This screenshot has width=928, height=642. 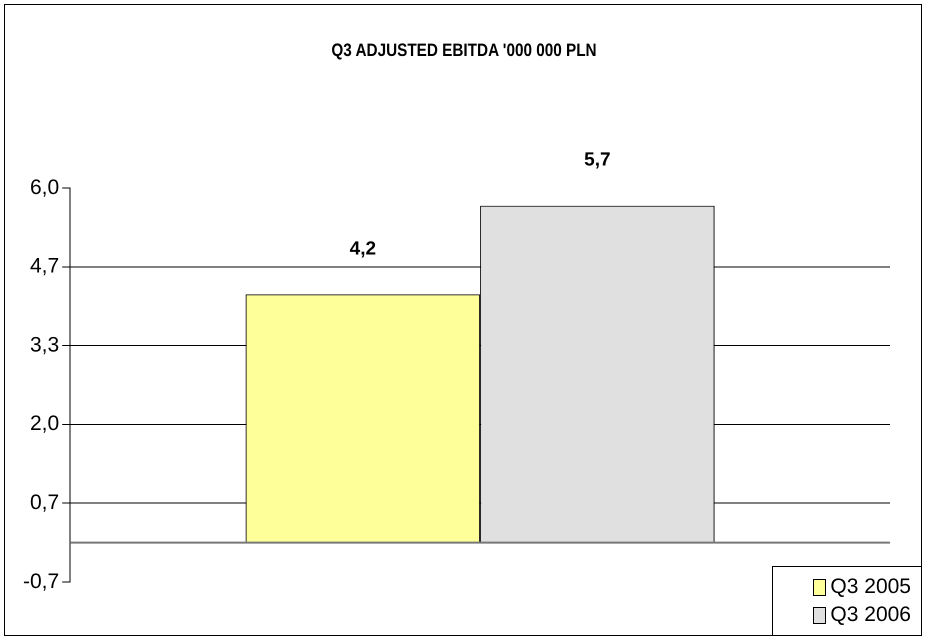 What do you see at coordinates (45, 187) in the screenshot?
I see `y-tick-label: 6,0` at bounding box center [45, 187].